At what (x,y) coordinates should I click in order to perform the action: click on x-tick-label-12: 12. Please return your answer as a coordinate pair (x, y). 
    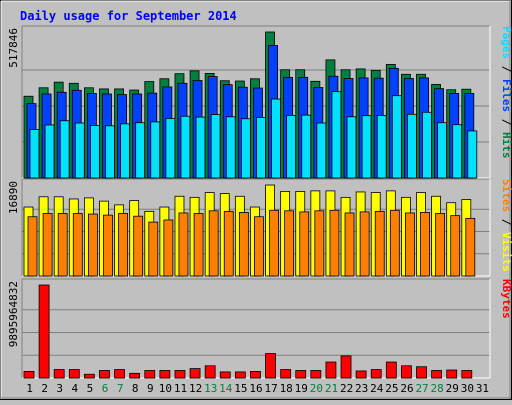
    Looking at the image, I should click on (195, 388).